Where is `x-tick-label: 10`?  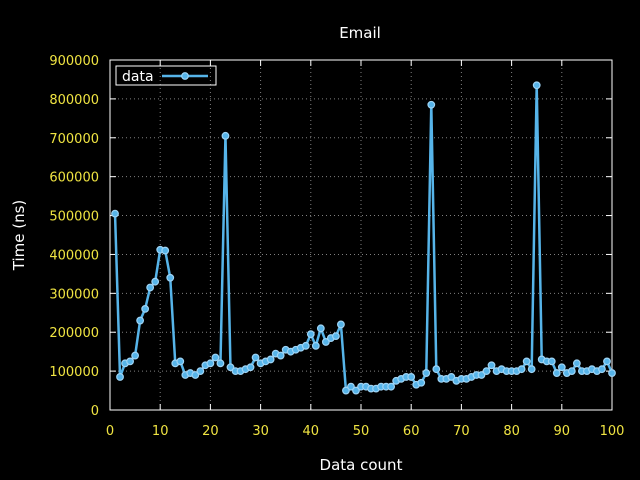
x-tick-label: 10 is located at coordinates (160, 431).